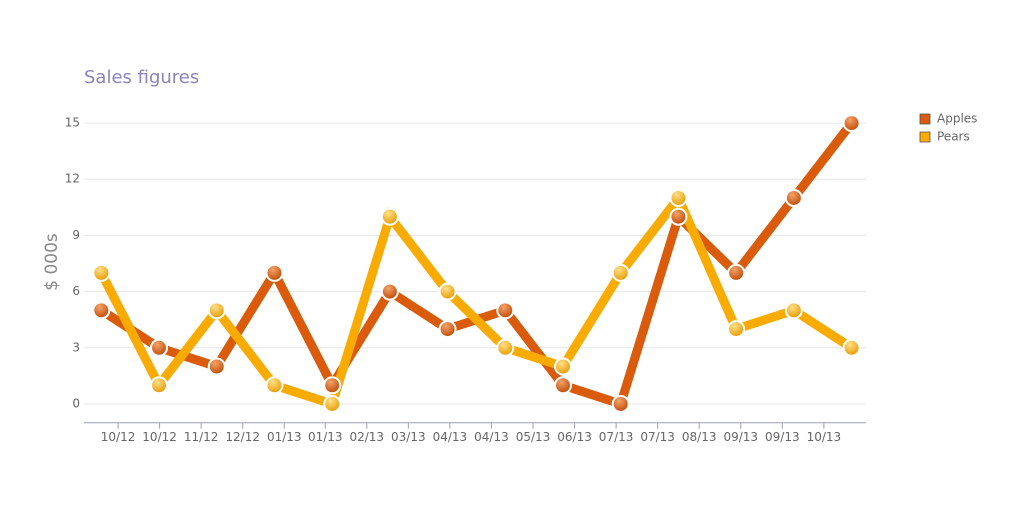 The height and width of the screenshot is (516, 1020). Describe the element at coordinates (408, 437) in the screenshot. I see `x-tick-label: 03/13` at that location.